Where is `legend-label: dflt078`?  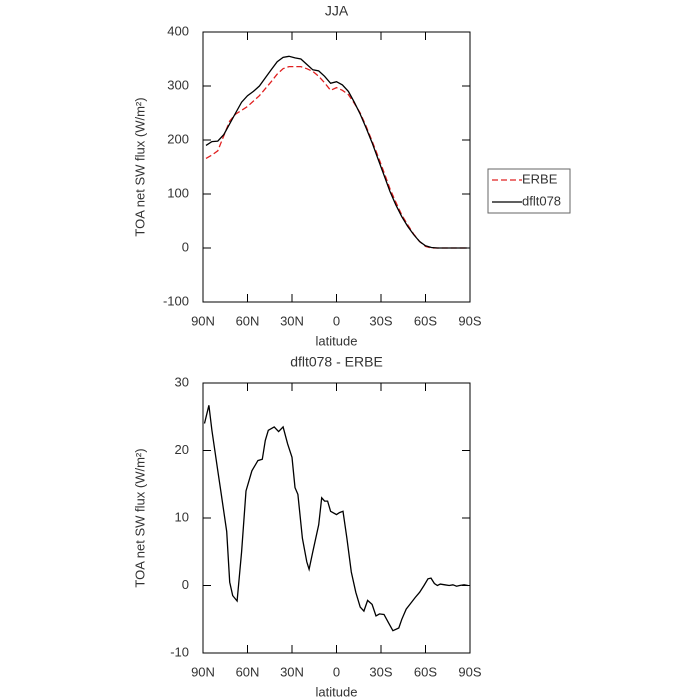 legend-label: dflt078 is located at coordinates (541, 200).